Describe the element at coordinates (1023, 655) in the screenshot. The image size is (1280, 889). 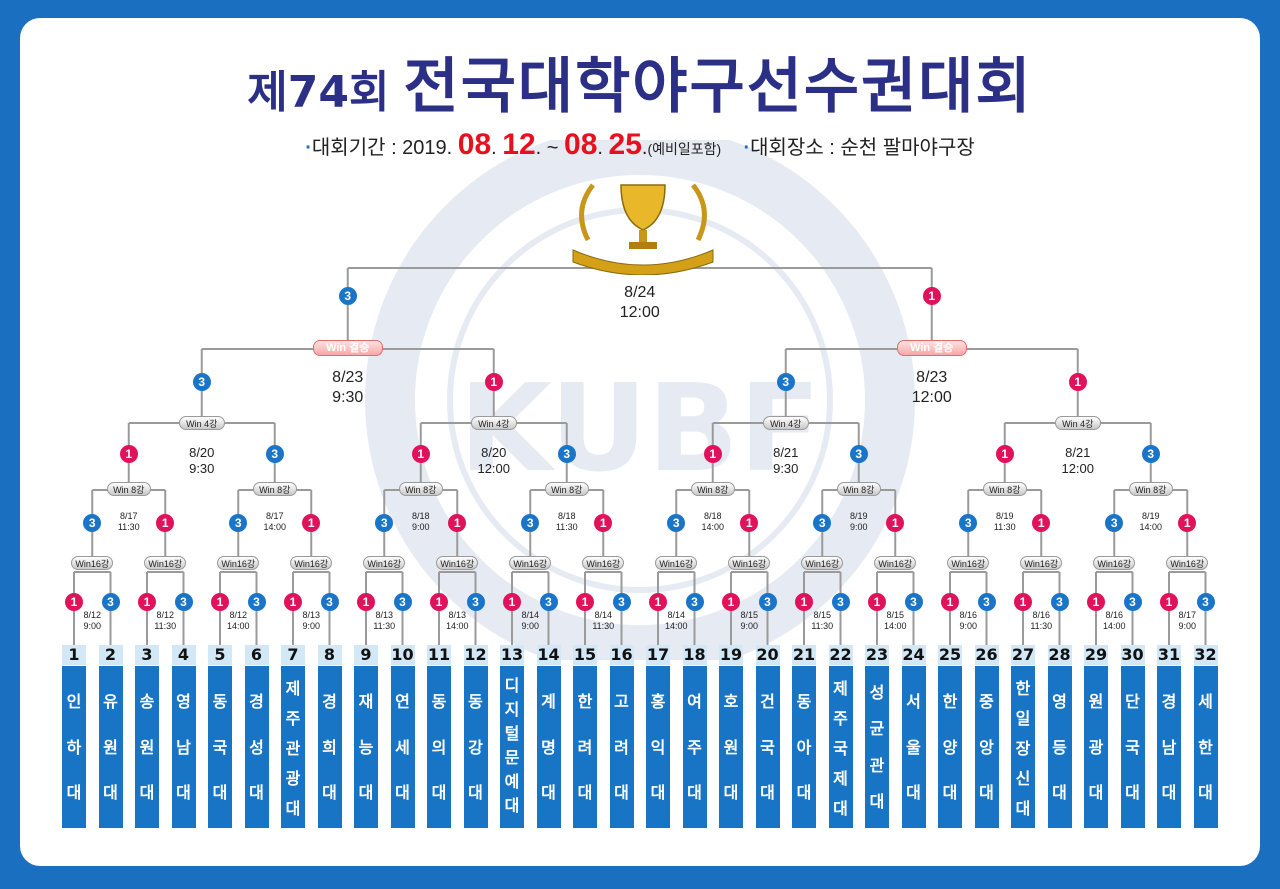
I see `team-number: 27` at that location.